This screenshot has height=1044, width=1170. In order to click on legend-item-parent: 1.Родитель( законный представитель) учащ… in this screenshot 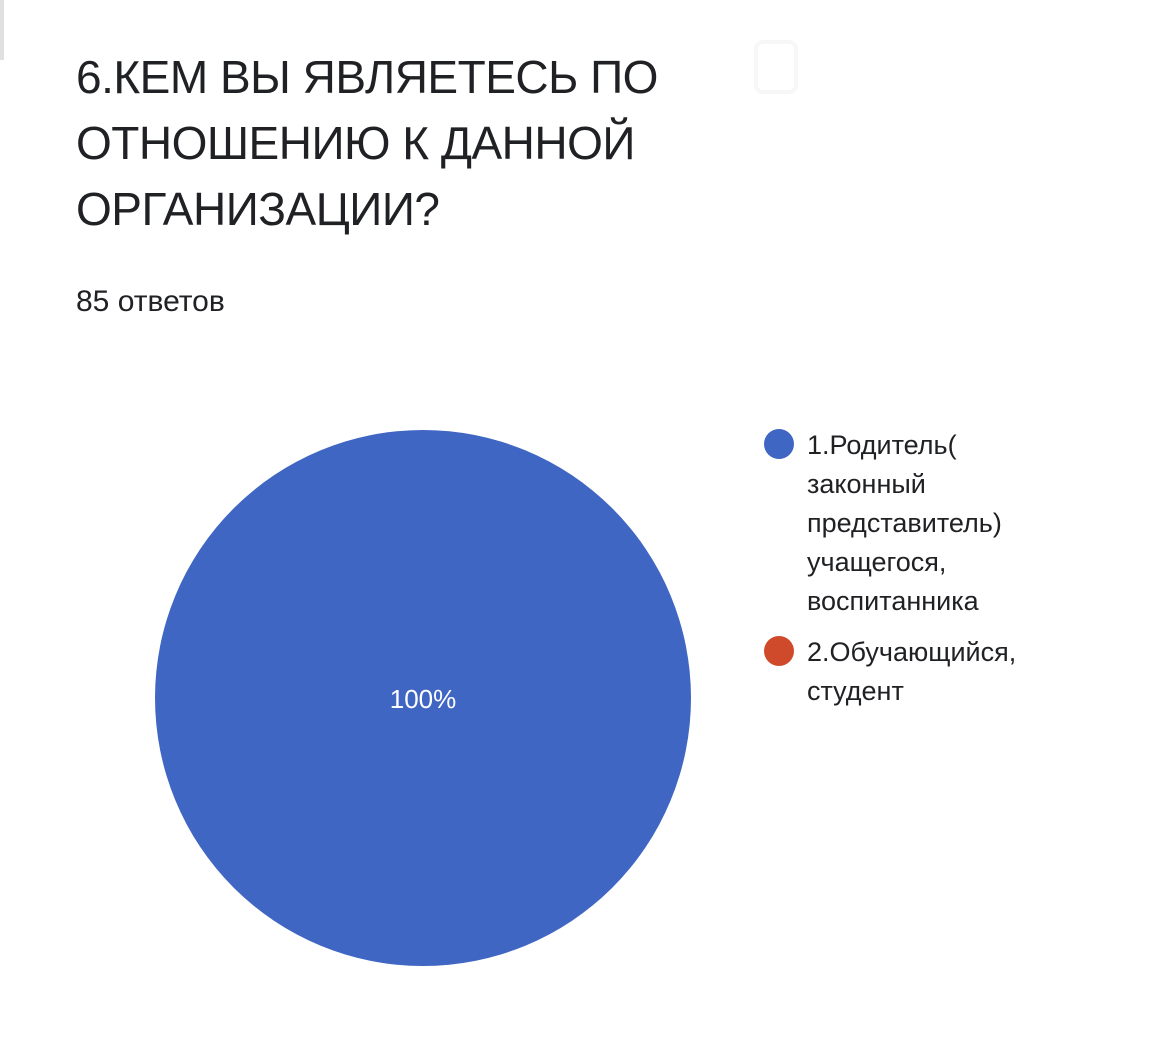, I will do `click(909, 523)`.